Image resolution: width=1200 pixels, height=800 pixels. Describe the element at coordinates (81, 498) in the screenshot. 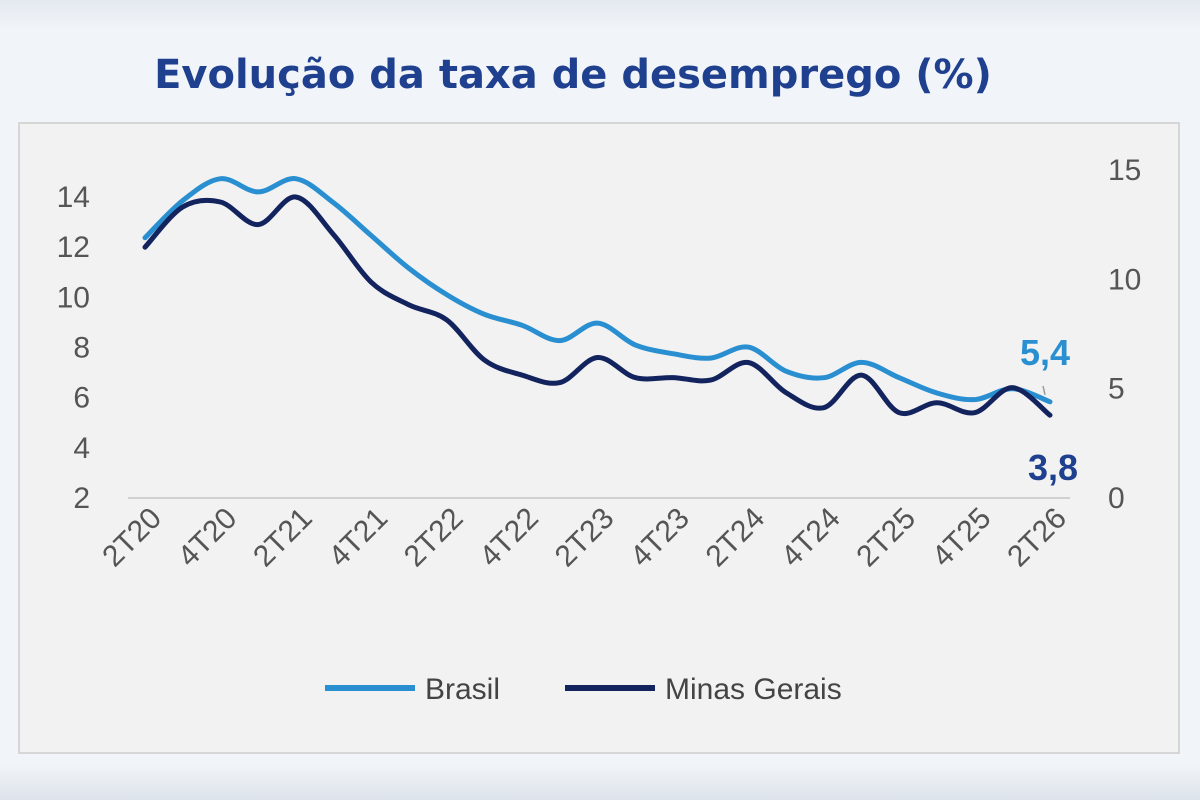

I see `y-left-tick-label: 2` at that location.